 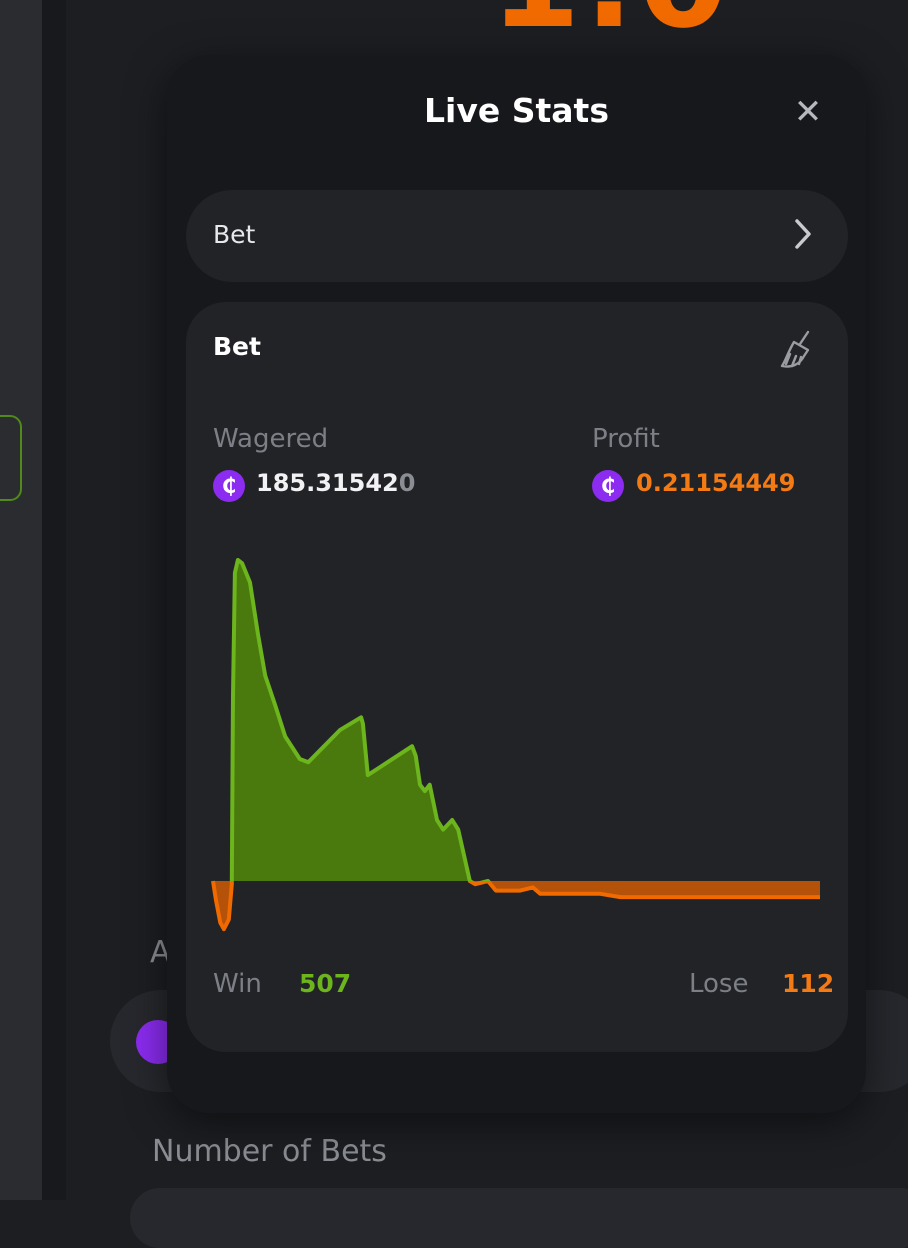 I want to click on profit-line-positive, so click(x=352, y=719).